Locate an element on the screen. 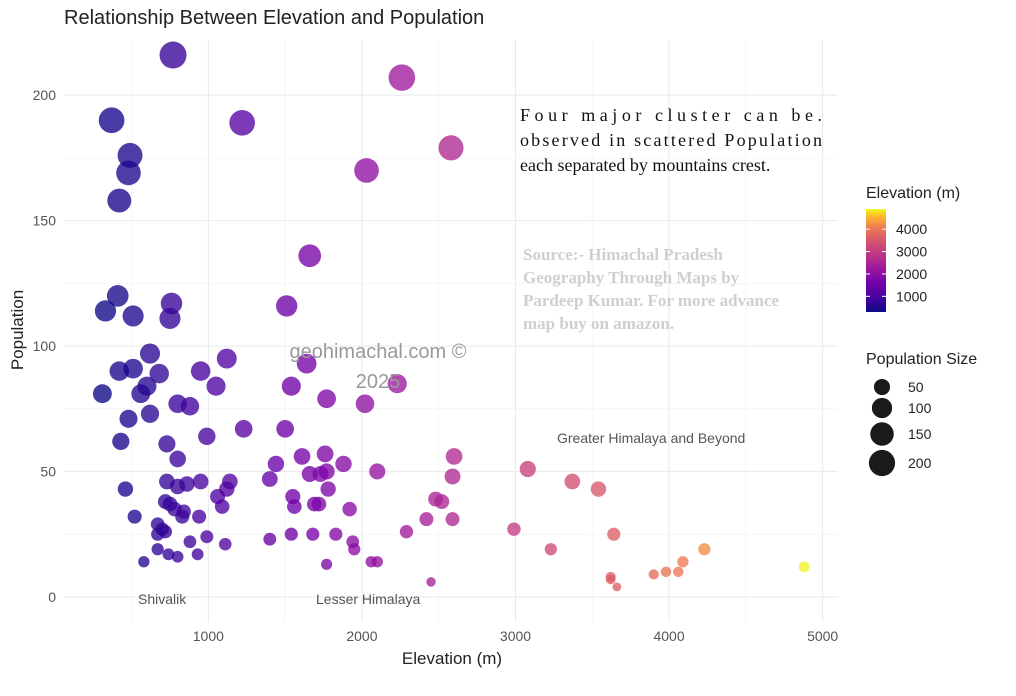  watermark-line-2: 2025 is located at coordinates (378, 382).